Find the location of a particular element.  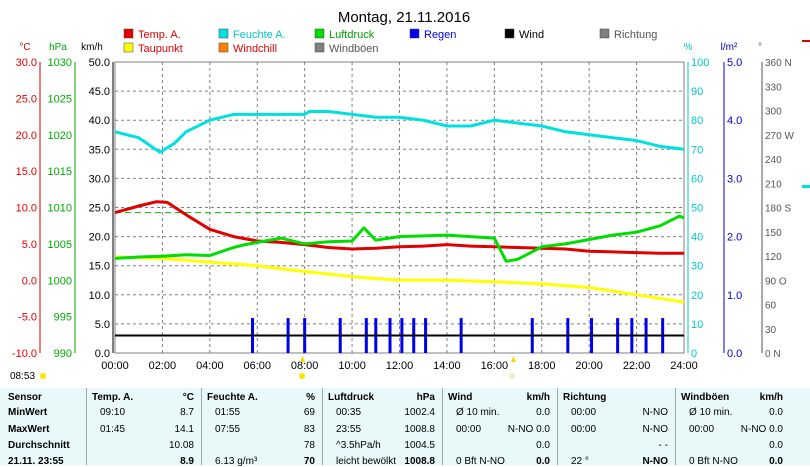

moon-dot-icon is located at coordinates (512, 376).